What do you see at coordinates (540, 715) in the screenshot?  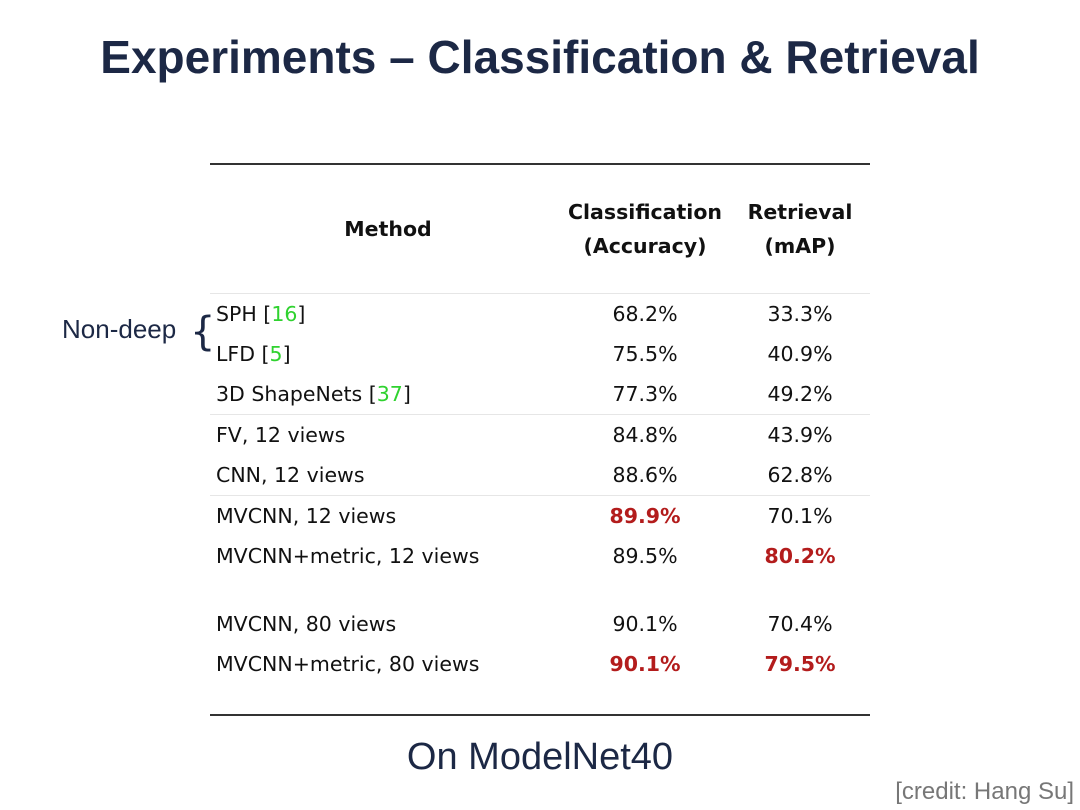 I see `table-bottom-rule` at bounding box center [540, 715].